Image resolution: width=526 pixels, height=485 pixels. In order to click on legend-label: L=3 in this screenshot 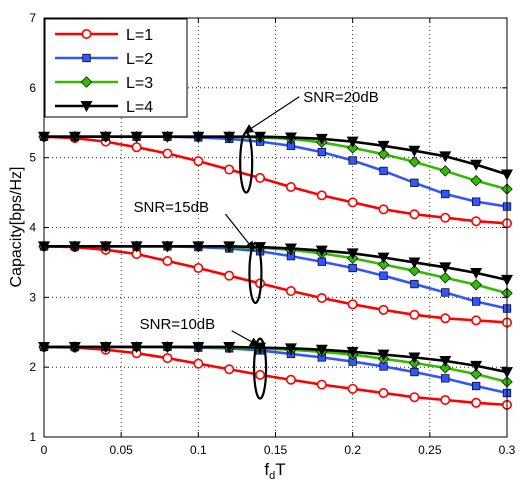, I will do `click(139, 83)`.